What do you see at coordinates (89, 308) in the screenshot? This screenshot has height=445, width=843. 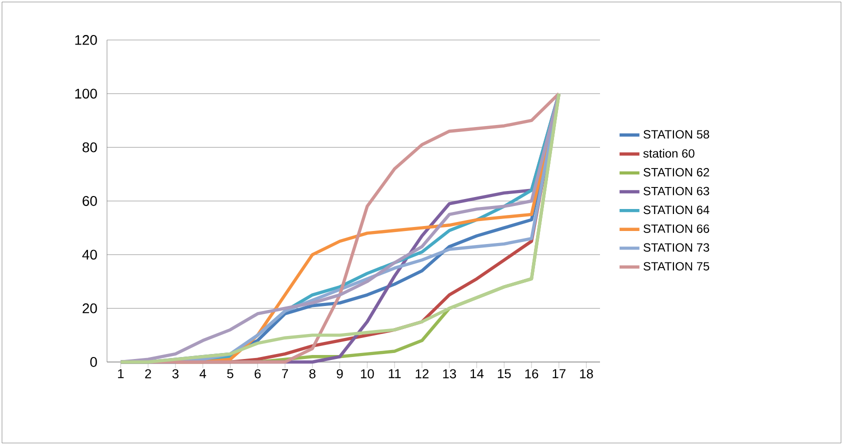 I see `y-tick-label: 20` at bounding box center [89, 308].